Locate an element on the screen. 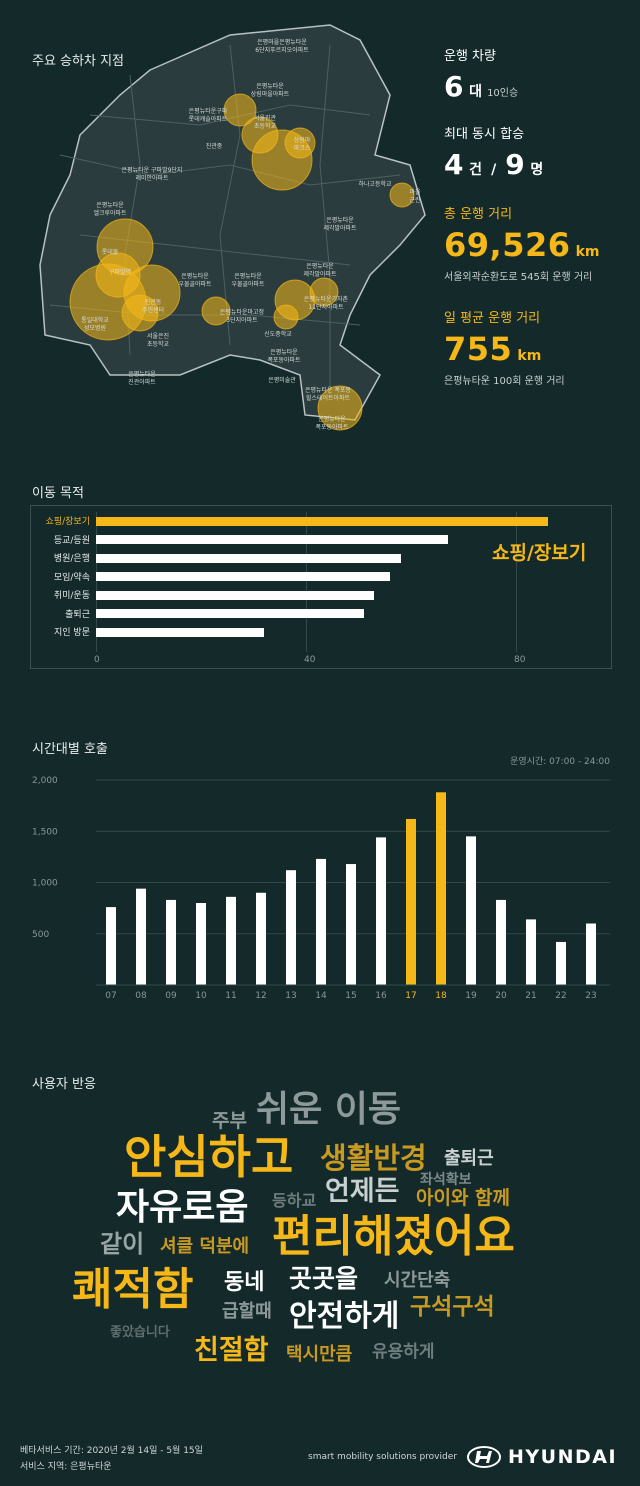 This screenshot has height=1486, width=640. map-place-label: 은평뉴타운 엘크루아파트 is located at coordinates (110, 209).